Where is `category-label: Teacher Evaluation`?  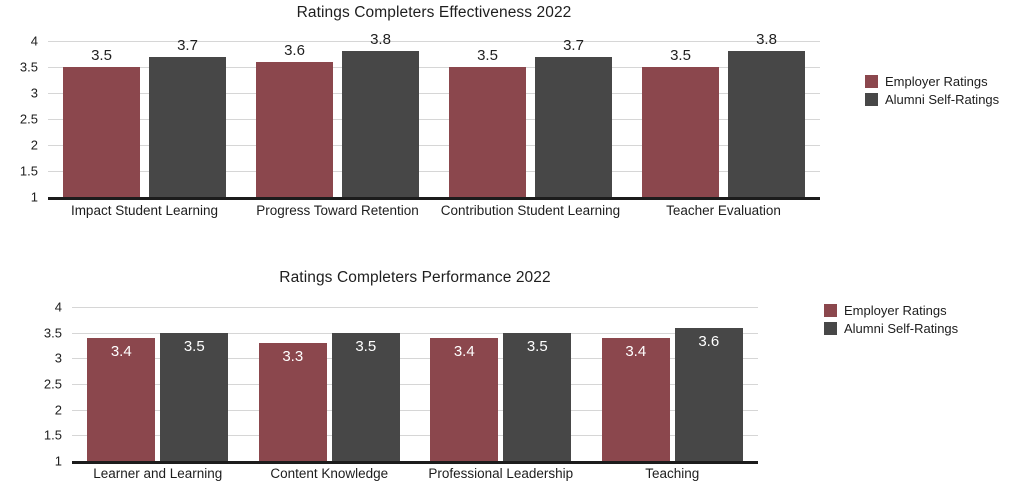 category-label: Teacher Evaluation is located at coordinates (723, 210).